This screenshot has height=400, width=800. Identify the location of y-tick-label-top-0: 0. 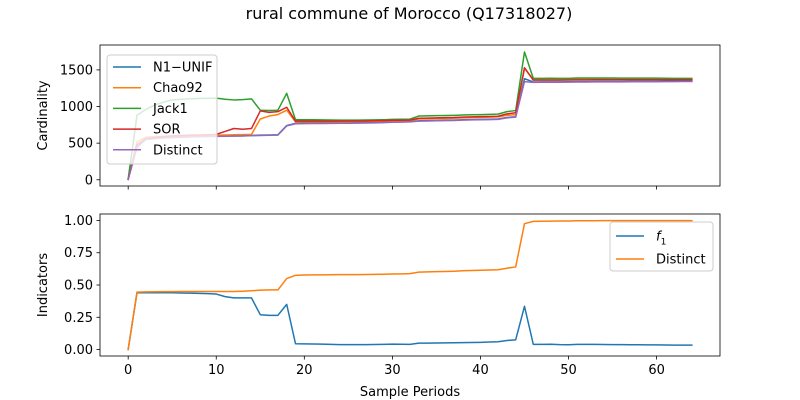
(89, 180).